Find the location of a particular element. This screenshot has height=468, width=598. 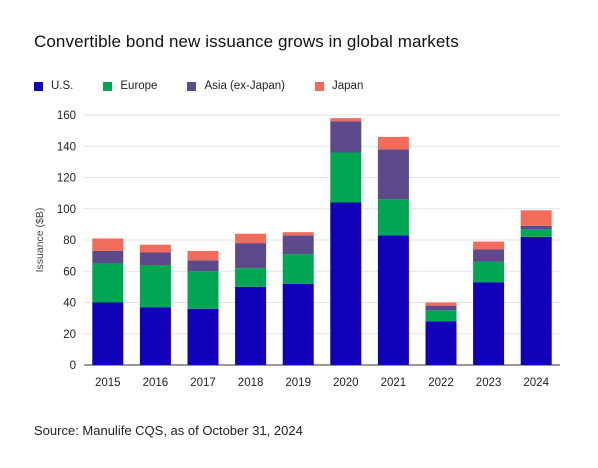

y-tick-label: 80 is located at coordinates (69, 241).